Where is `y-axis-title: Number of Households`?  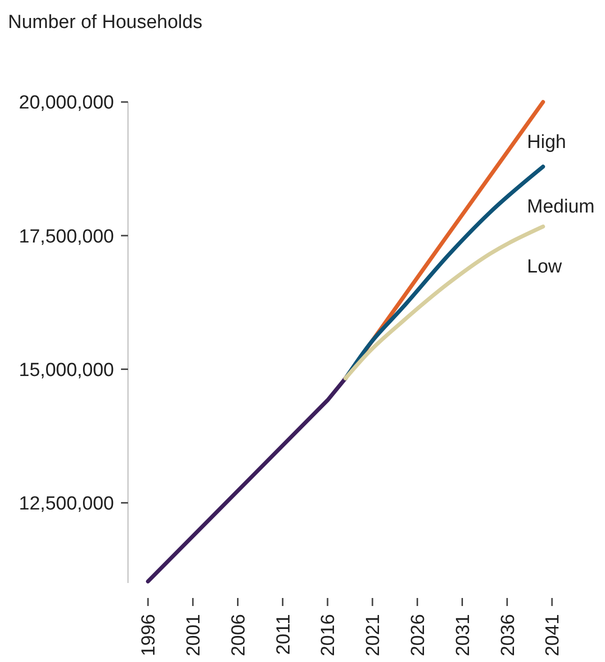 y-axis-title: Number of Households is located at coordinates (105, 22).